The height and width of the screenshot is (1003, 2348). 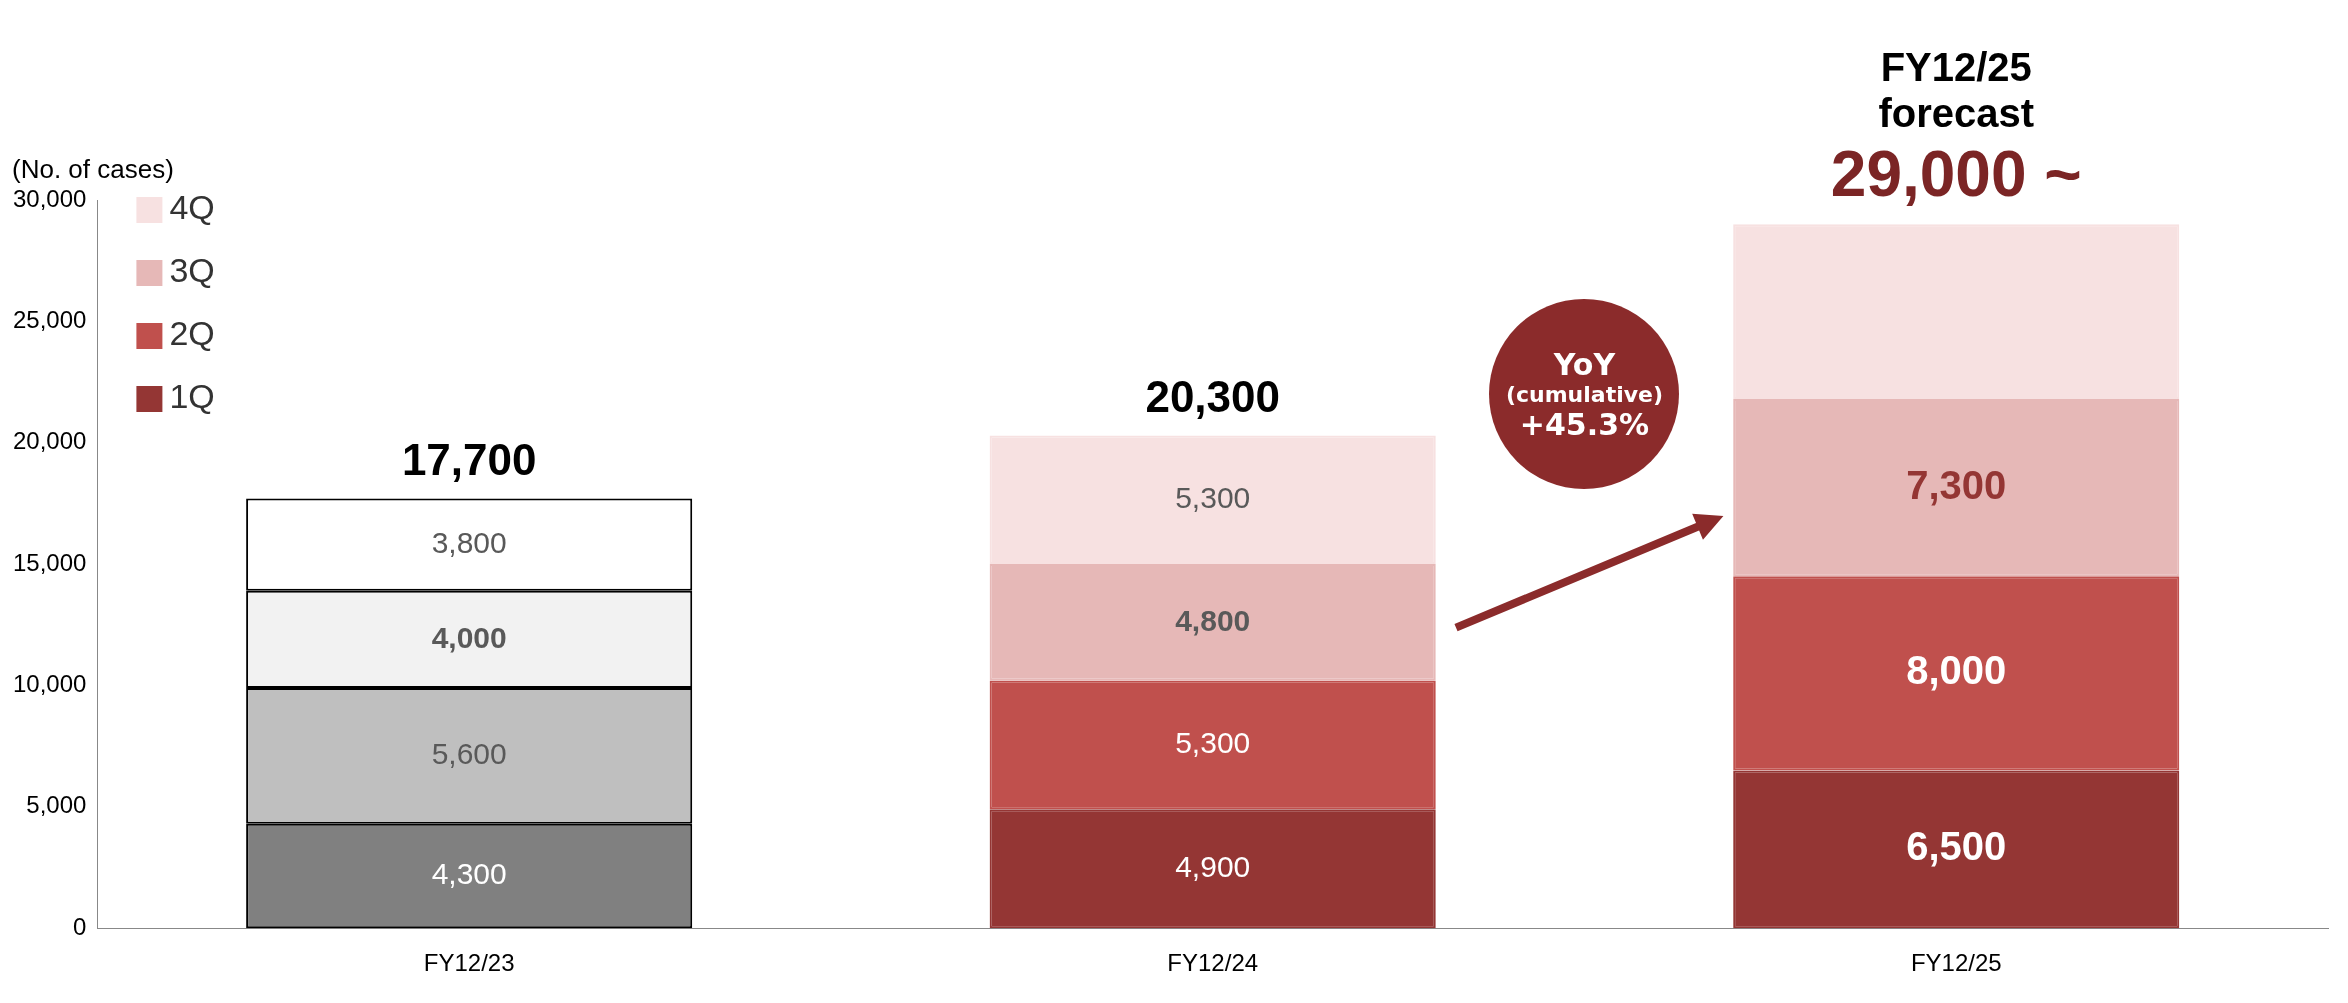 I want to click on data-label: 4,800, so click(x=1213, y=620).